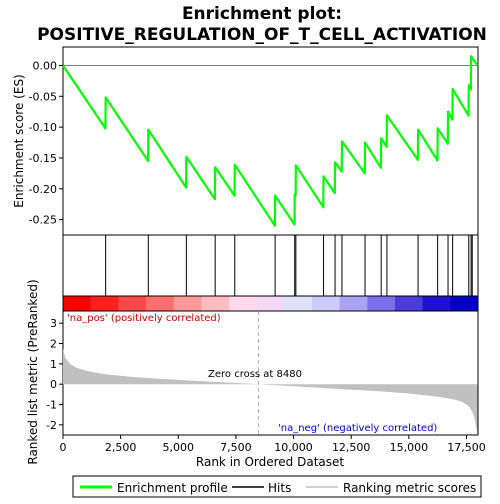 This screenshot has width=500, height=504. I want to click on metric-y-axis-label: Ranked list metric (PreRanked), so click(33, 371).